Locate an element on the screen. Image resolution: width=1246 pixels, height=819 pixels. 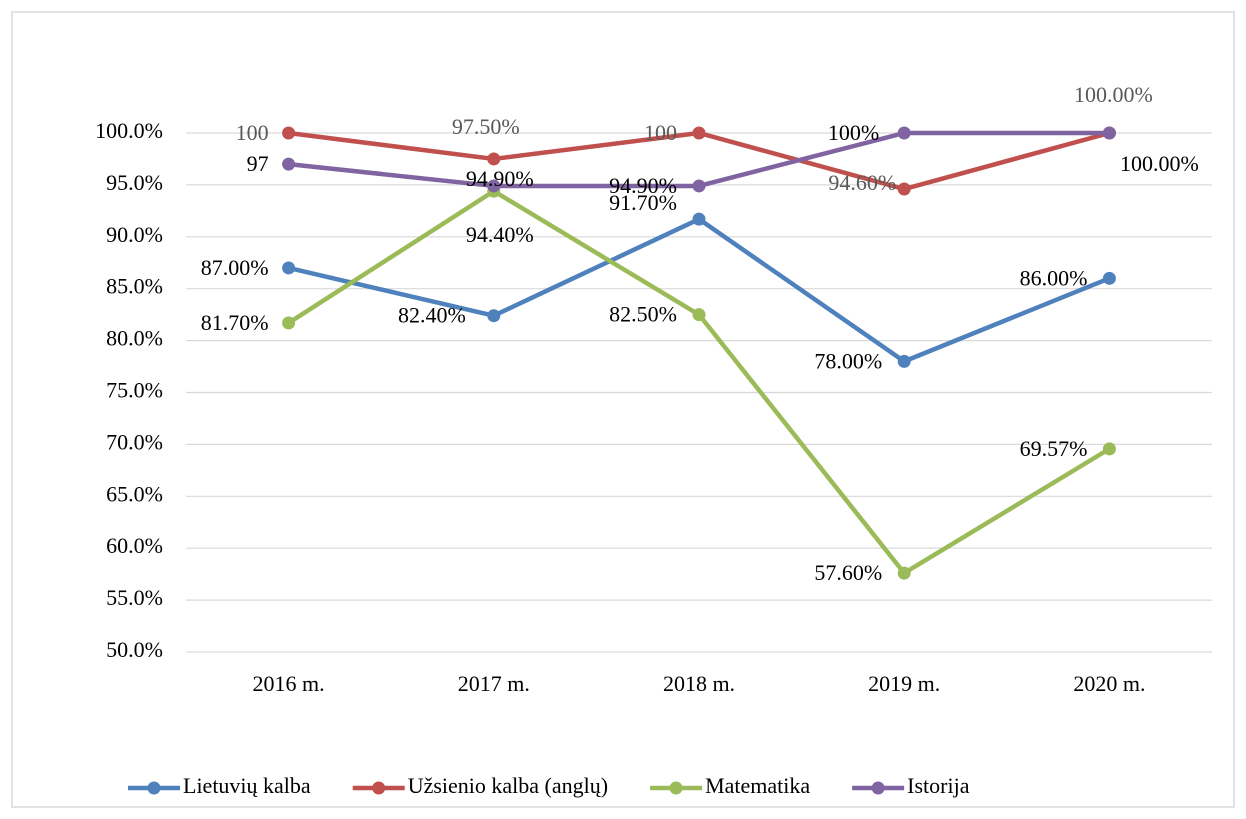
data-label: 87.00% is located at coordinates (235, 267).